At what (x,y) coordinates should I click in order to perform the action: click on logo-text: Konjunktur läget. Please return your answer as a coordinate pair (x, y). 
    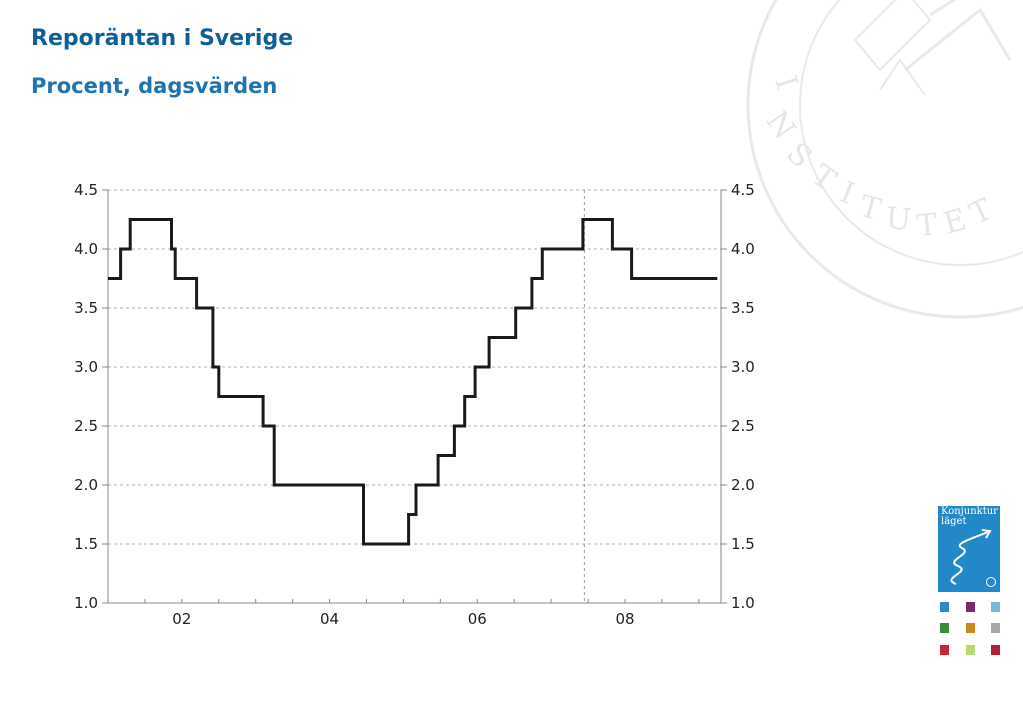
    Looking at the image, I should click on (969, 516).